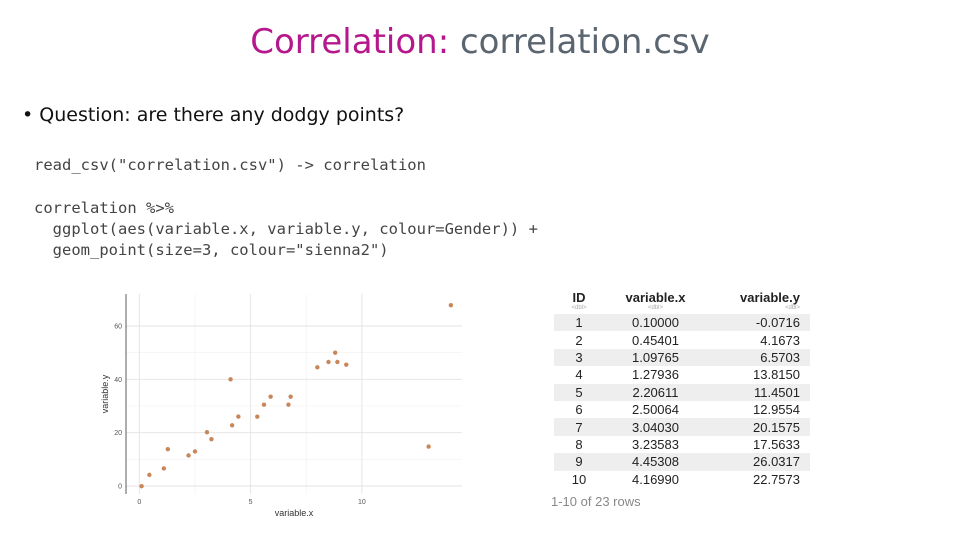  Describe the element at coordinates (579, 300) in the screenshot. I see `column-header-id: ID <dbl>` at that location.